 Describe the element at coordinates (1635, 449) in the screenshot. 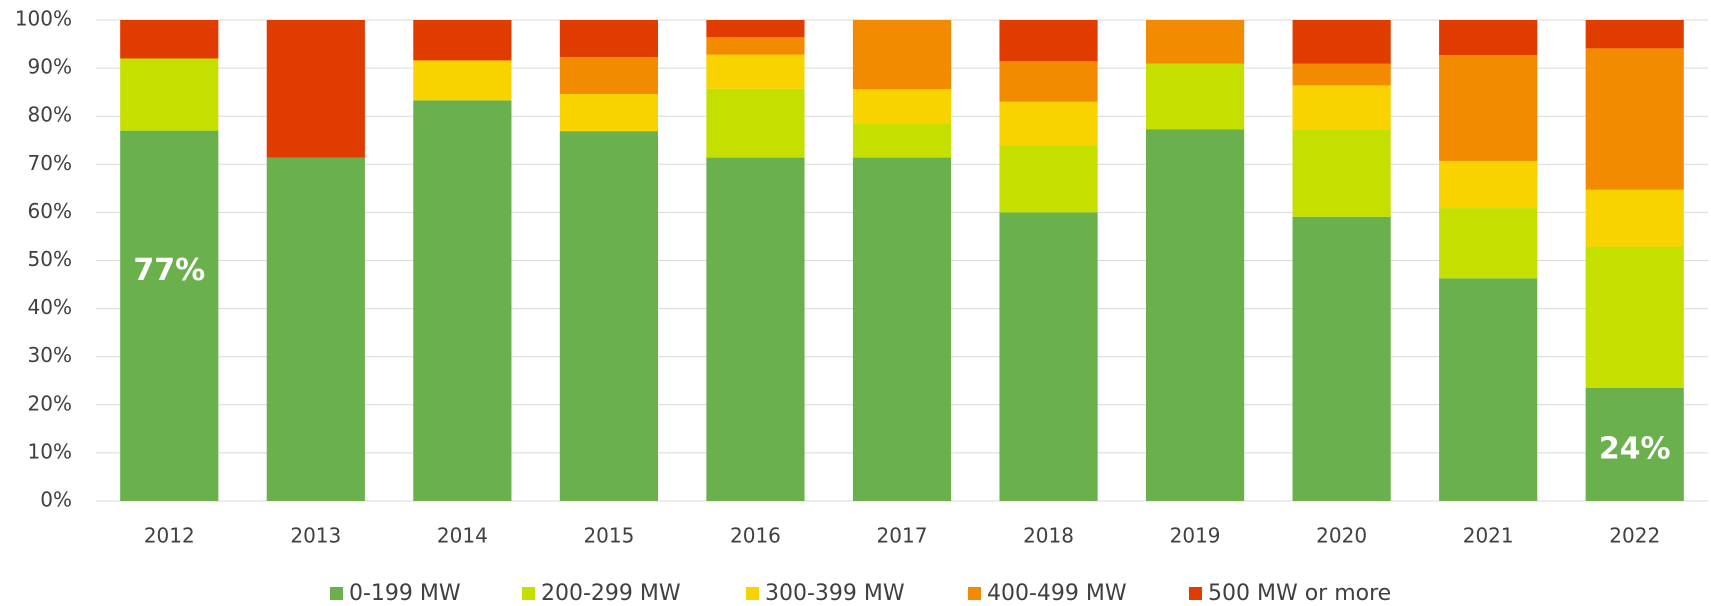

I see `data-label: 24%` at that location.